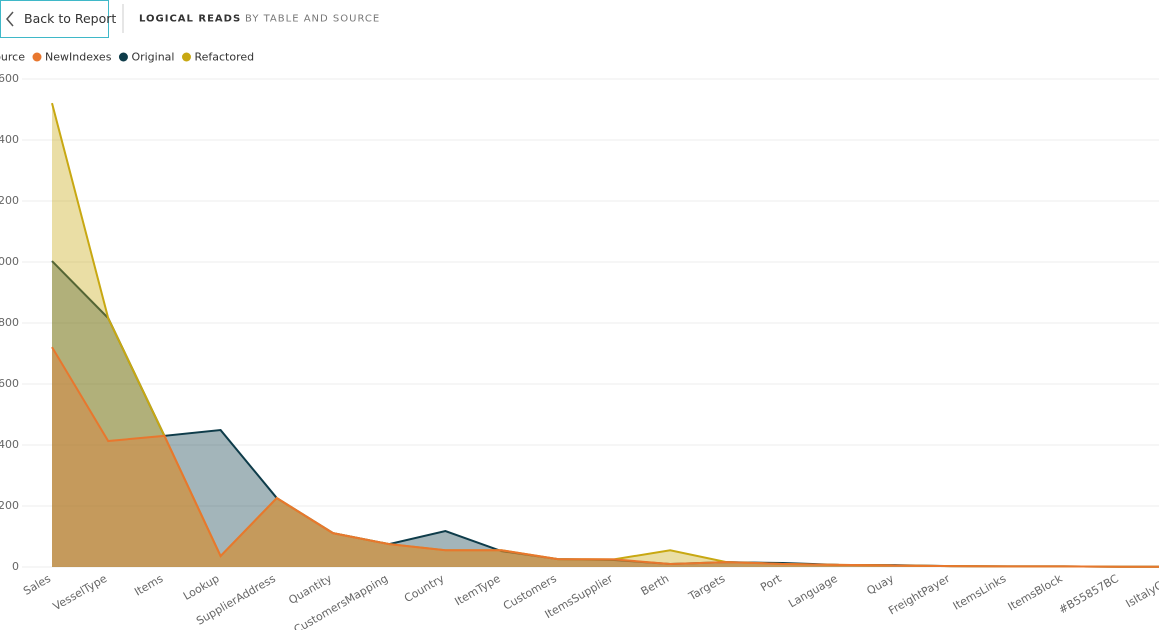 The height and width of the screenshot is (630, 1159). What do you see at coordinates (10, 19) in the screenshot?
I see `back-icon` at bounding box center [10, 19].